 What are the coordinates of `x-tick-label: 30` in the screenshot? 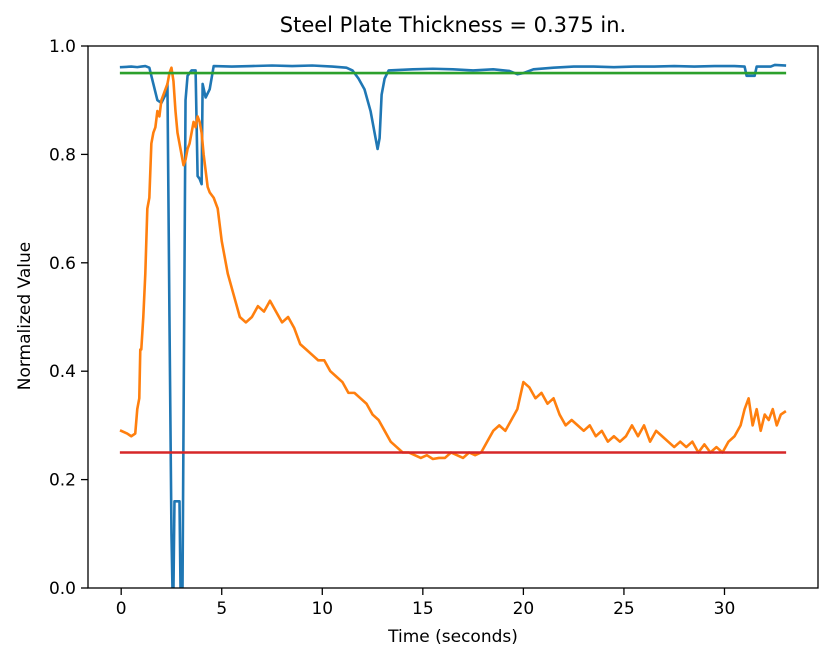 It's located at (725, 609).